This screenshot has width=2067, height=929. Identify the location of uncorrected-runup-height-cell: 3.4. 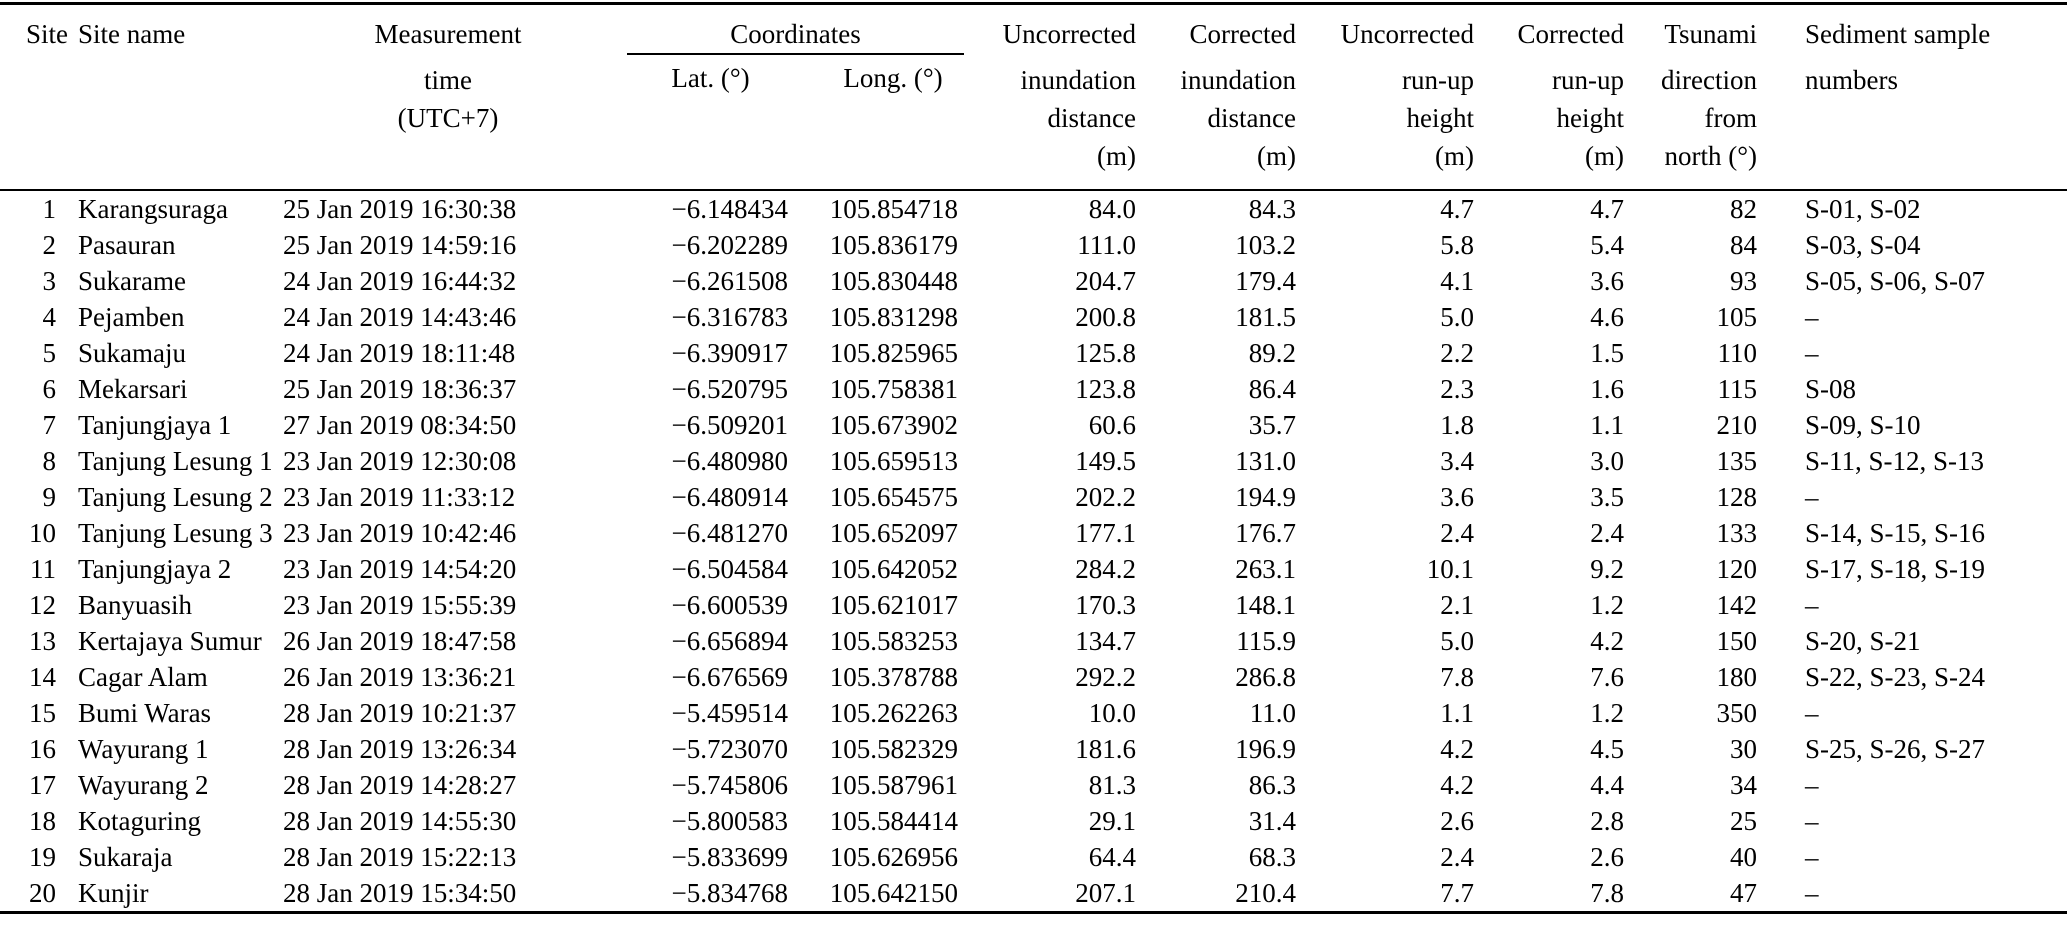
(1457, 461).